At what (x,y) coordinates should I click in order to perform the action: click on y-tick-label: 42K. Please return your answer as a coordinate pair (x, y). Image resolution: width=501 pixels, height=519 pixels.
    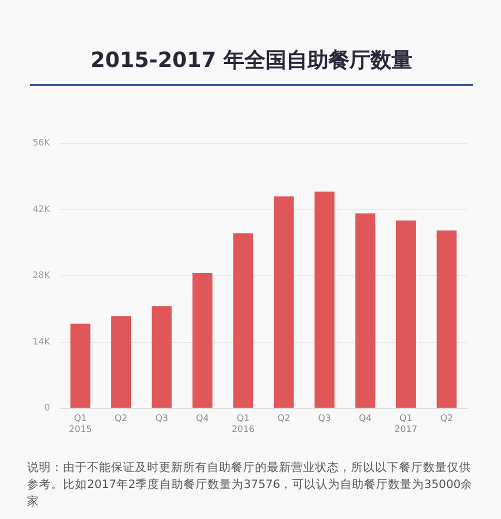
    Looking at the image, I should click on (42, 209).